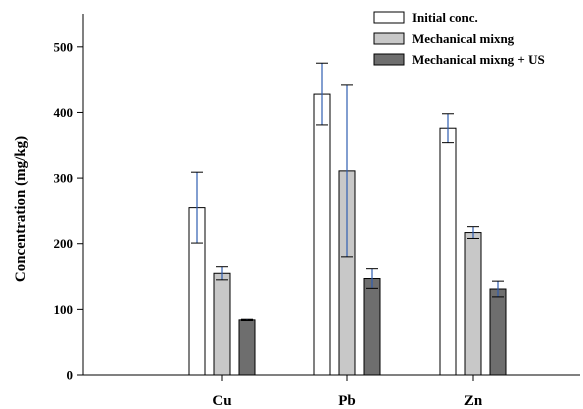 The image size is (583, 409). I want to click on y-tick-label: 200, so click(64, 243).